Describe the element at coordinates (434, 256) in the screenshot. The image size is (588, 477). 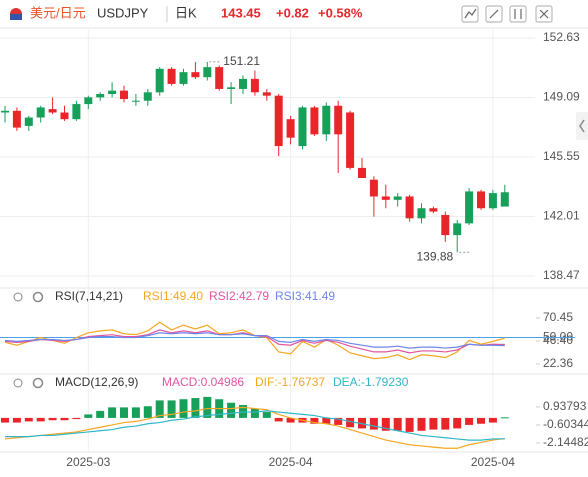
I see `annotation: 139.88` at that location.